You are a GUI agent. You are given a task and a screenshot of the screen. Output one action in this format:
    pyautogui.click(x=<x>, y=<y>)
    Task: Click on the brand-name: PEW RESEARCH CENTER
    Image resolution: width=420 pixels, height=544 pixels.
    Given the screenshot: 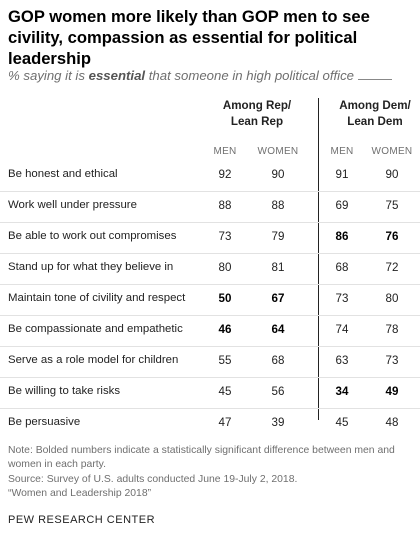 What is the action you would take?
    pyautogui.click(x=82, y=520)
    